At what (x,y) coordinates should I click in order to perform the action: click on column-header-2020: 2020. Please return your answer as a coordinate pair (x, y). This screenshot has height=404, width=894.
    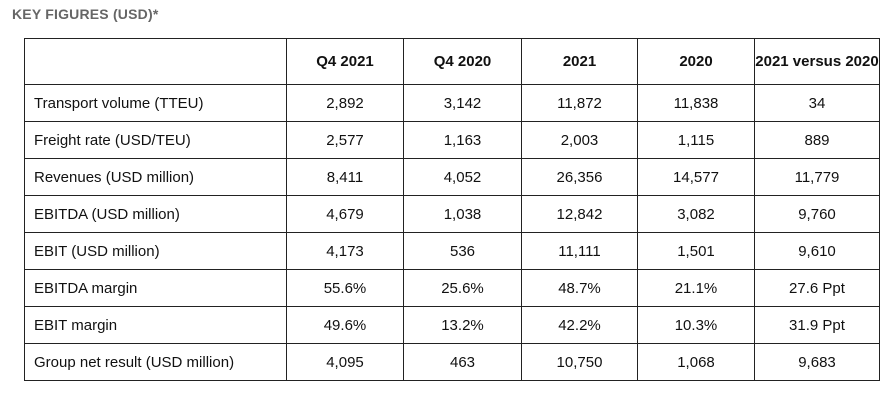
    Looking at the image, I should click on (696, 61).